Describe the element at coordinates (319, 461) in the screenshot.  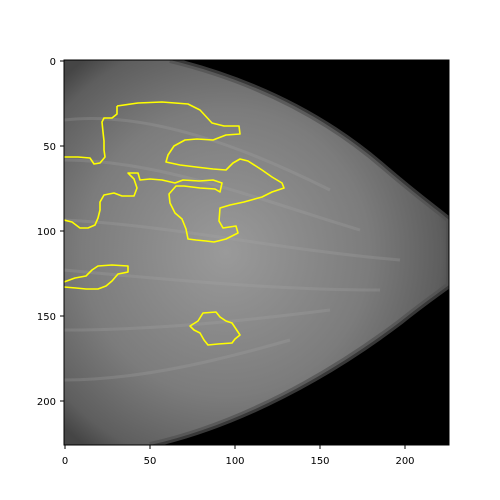
I see `x-tick-label: 150` at that location.